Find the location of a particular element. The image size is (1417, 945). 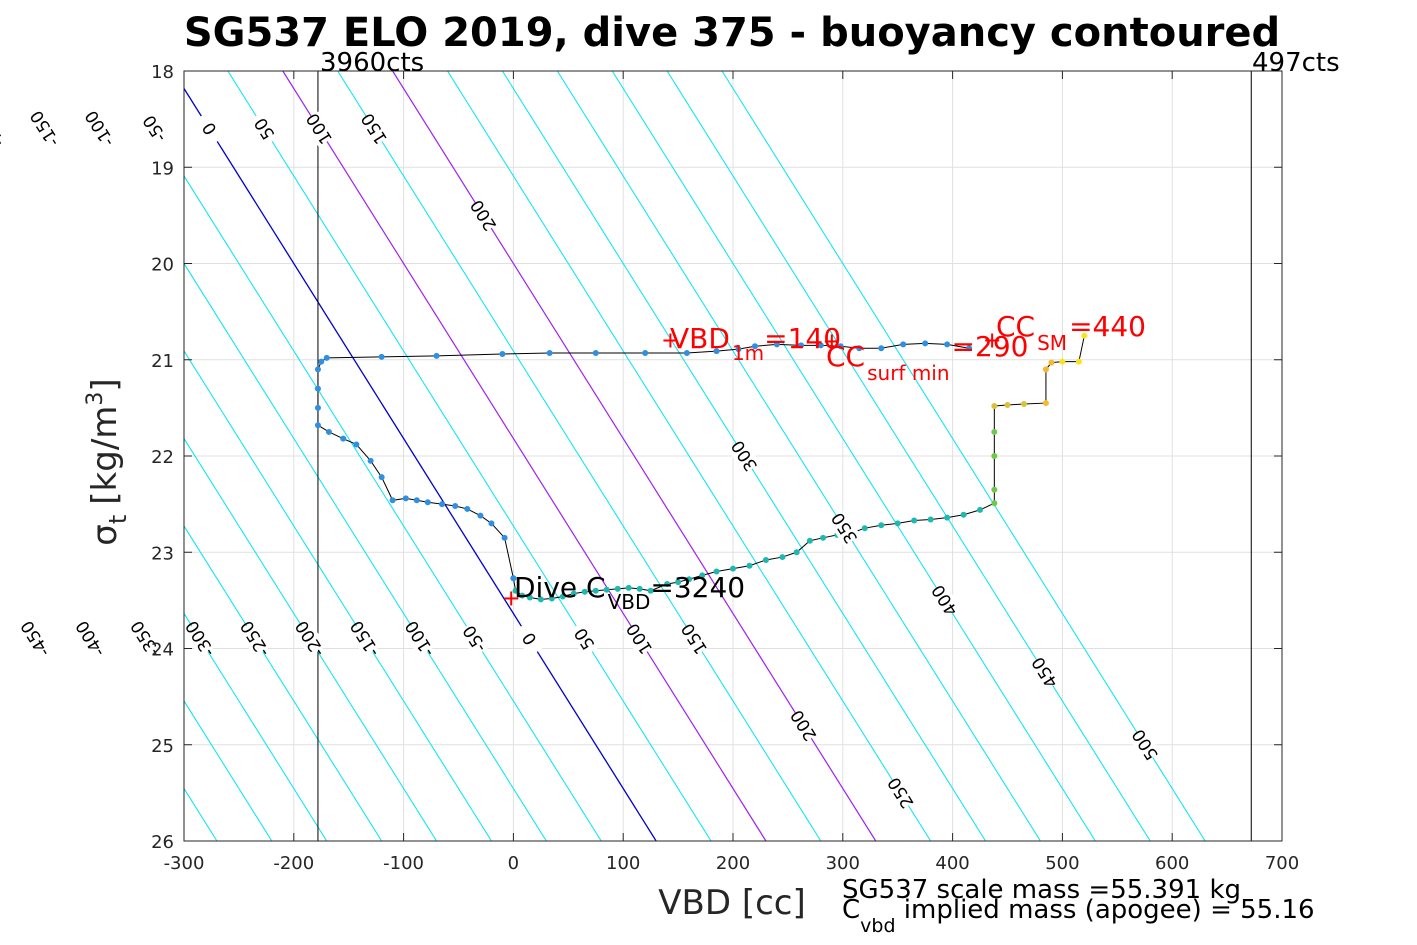

vbd-1m-tail: =140 is located at coordinates (802, 338).